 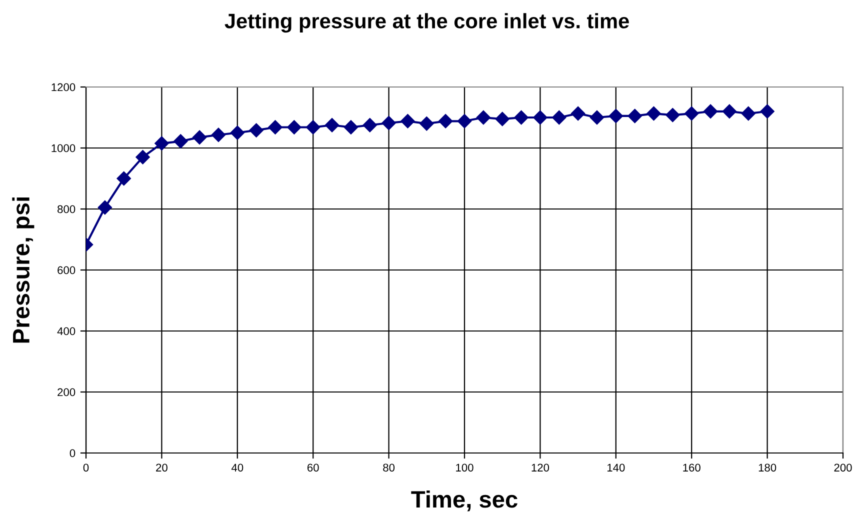 I want to click on x-tick-label: 20, so click(x=162, y=468).